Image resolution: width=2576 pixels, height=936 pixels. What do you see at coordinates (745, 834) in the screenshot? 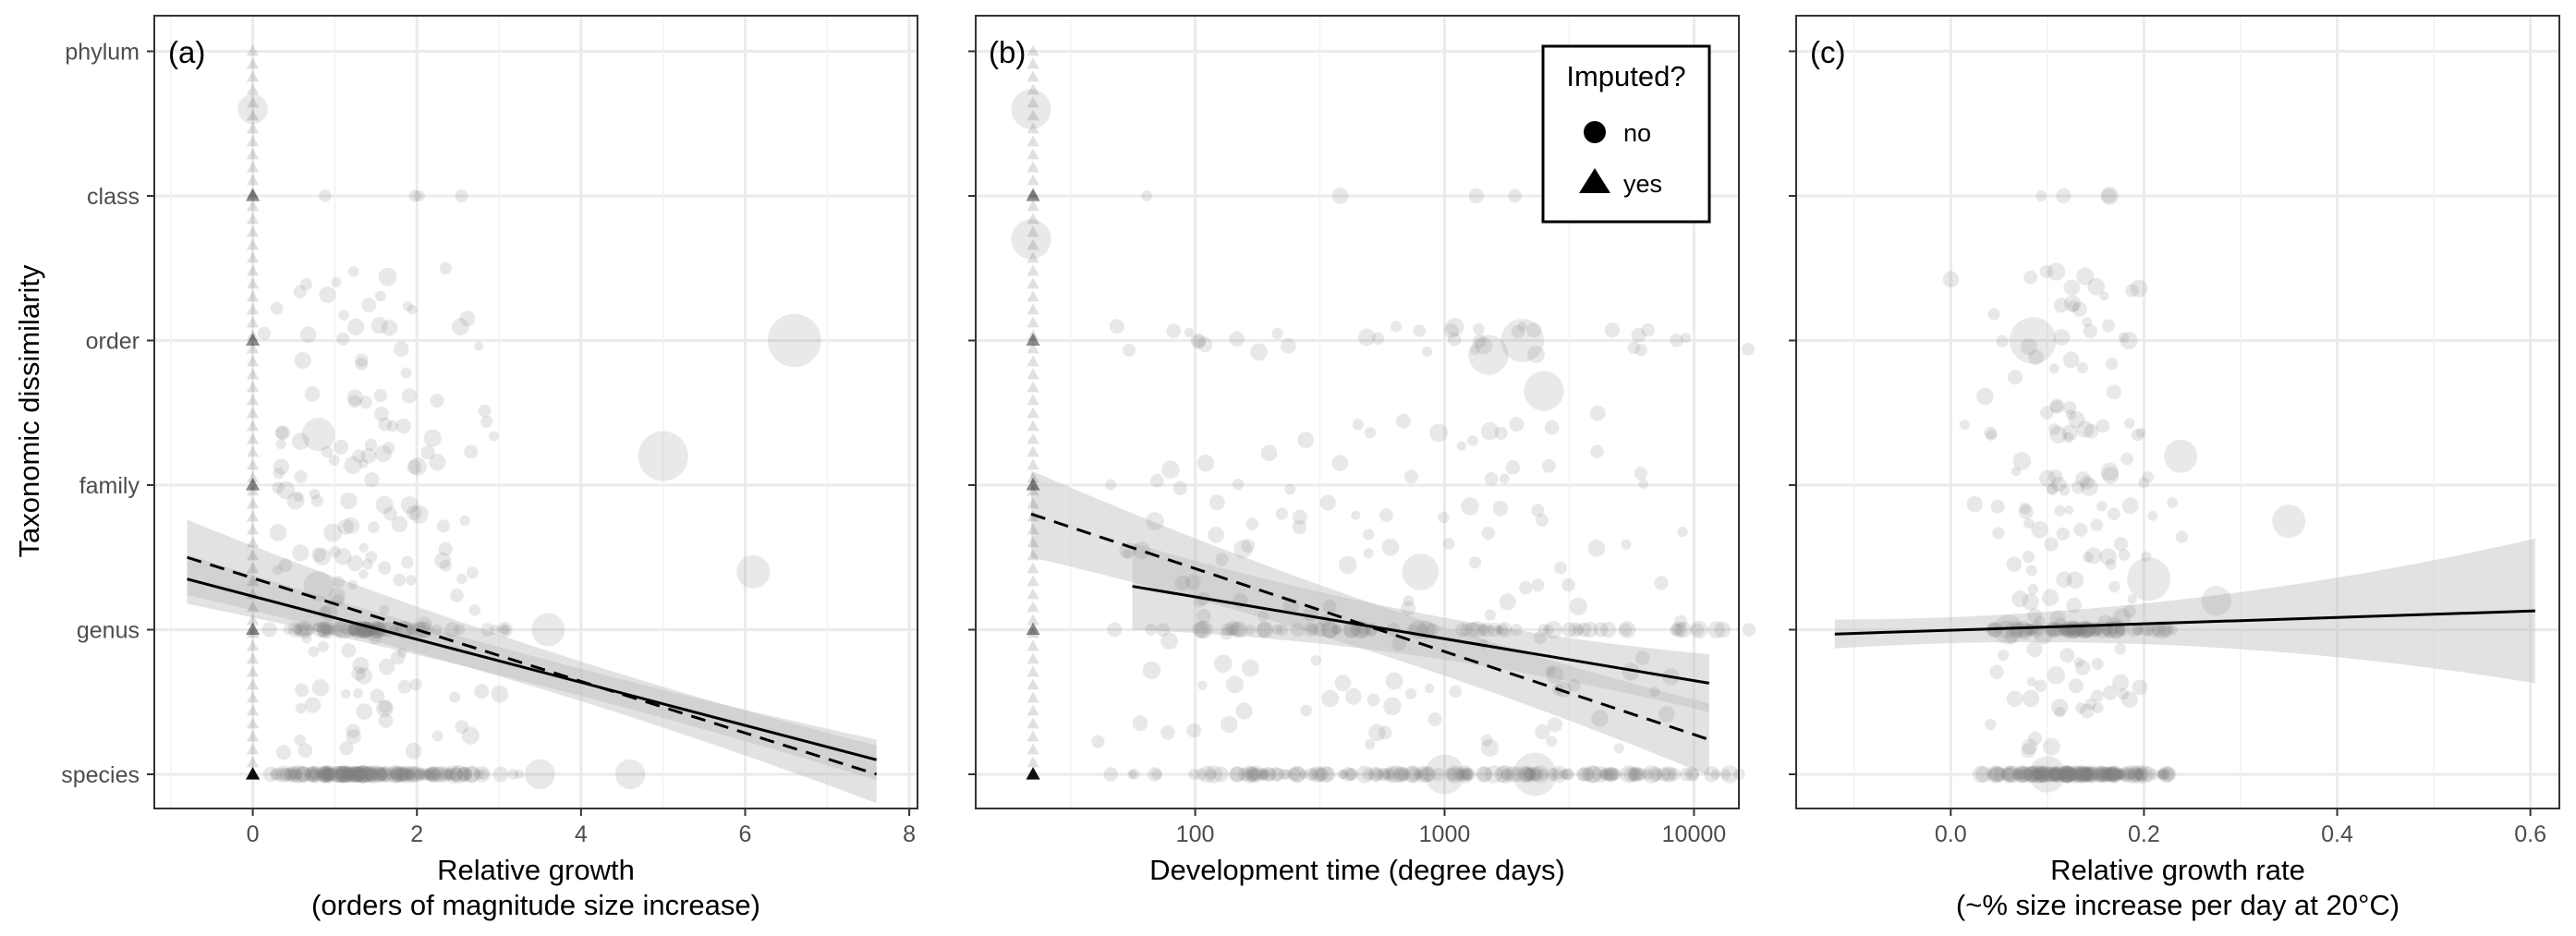
I see `x-tick-label-6: 6` at bounding box center [745, 834].